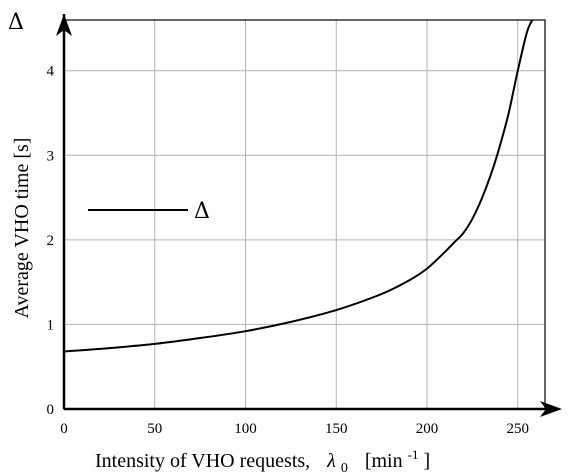  Describe the element at coordinates (51, 410) in the screenshot. I see `y-tick-label: 0` at that location.